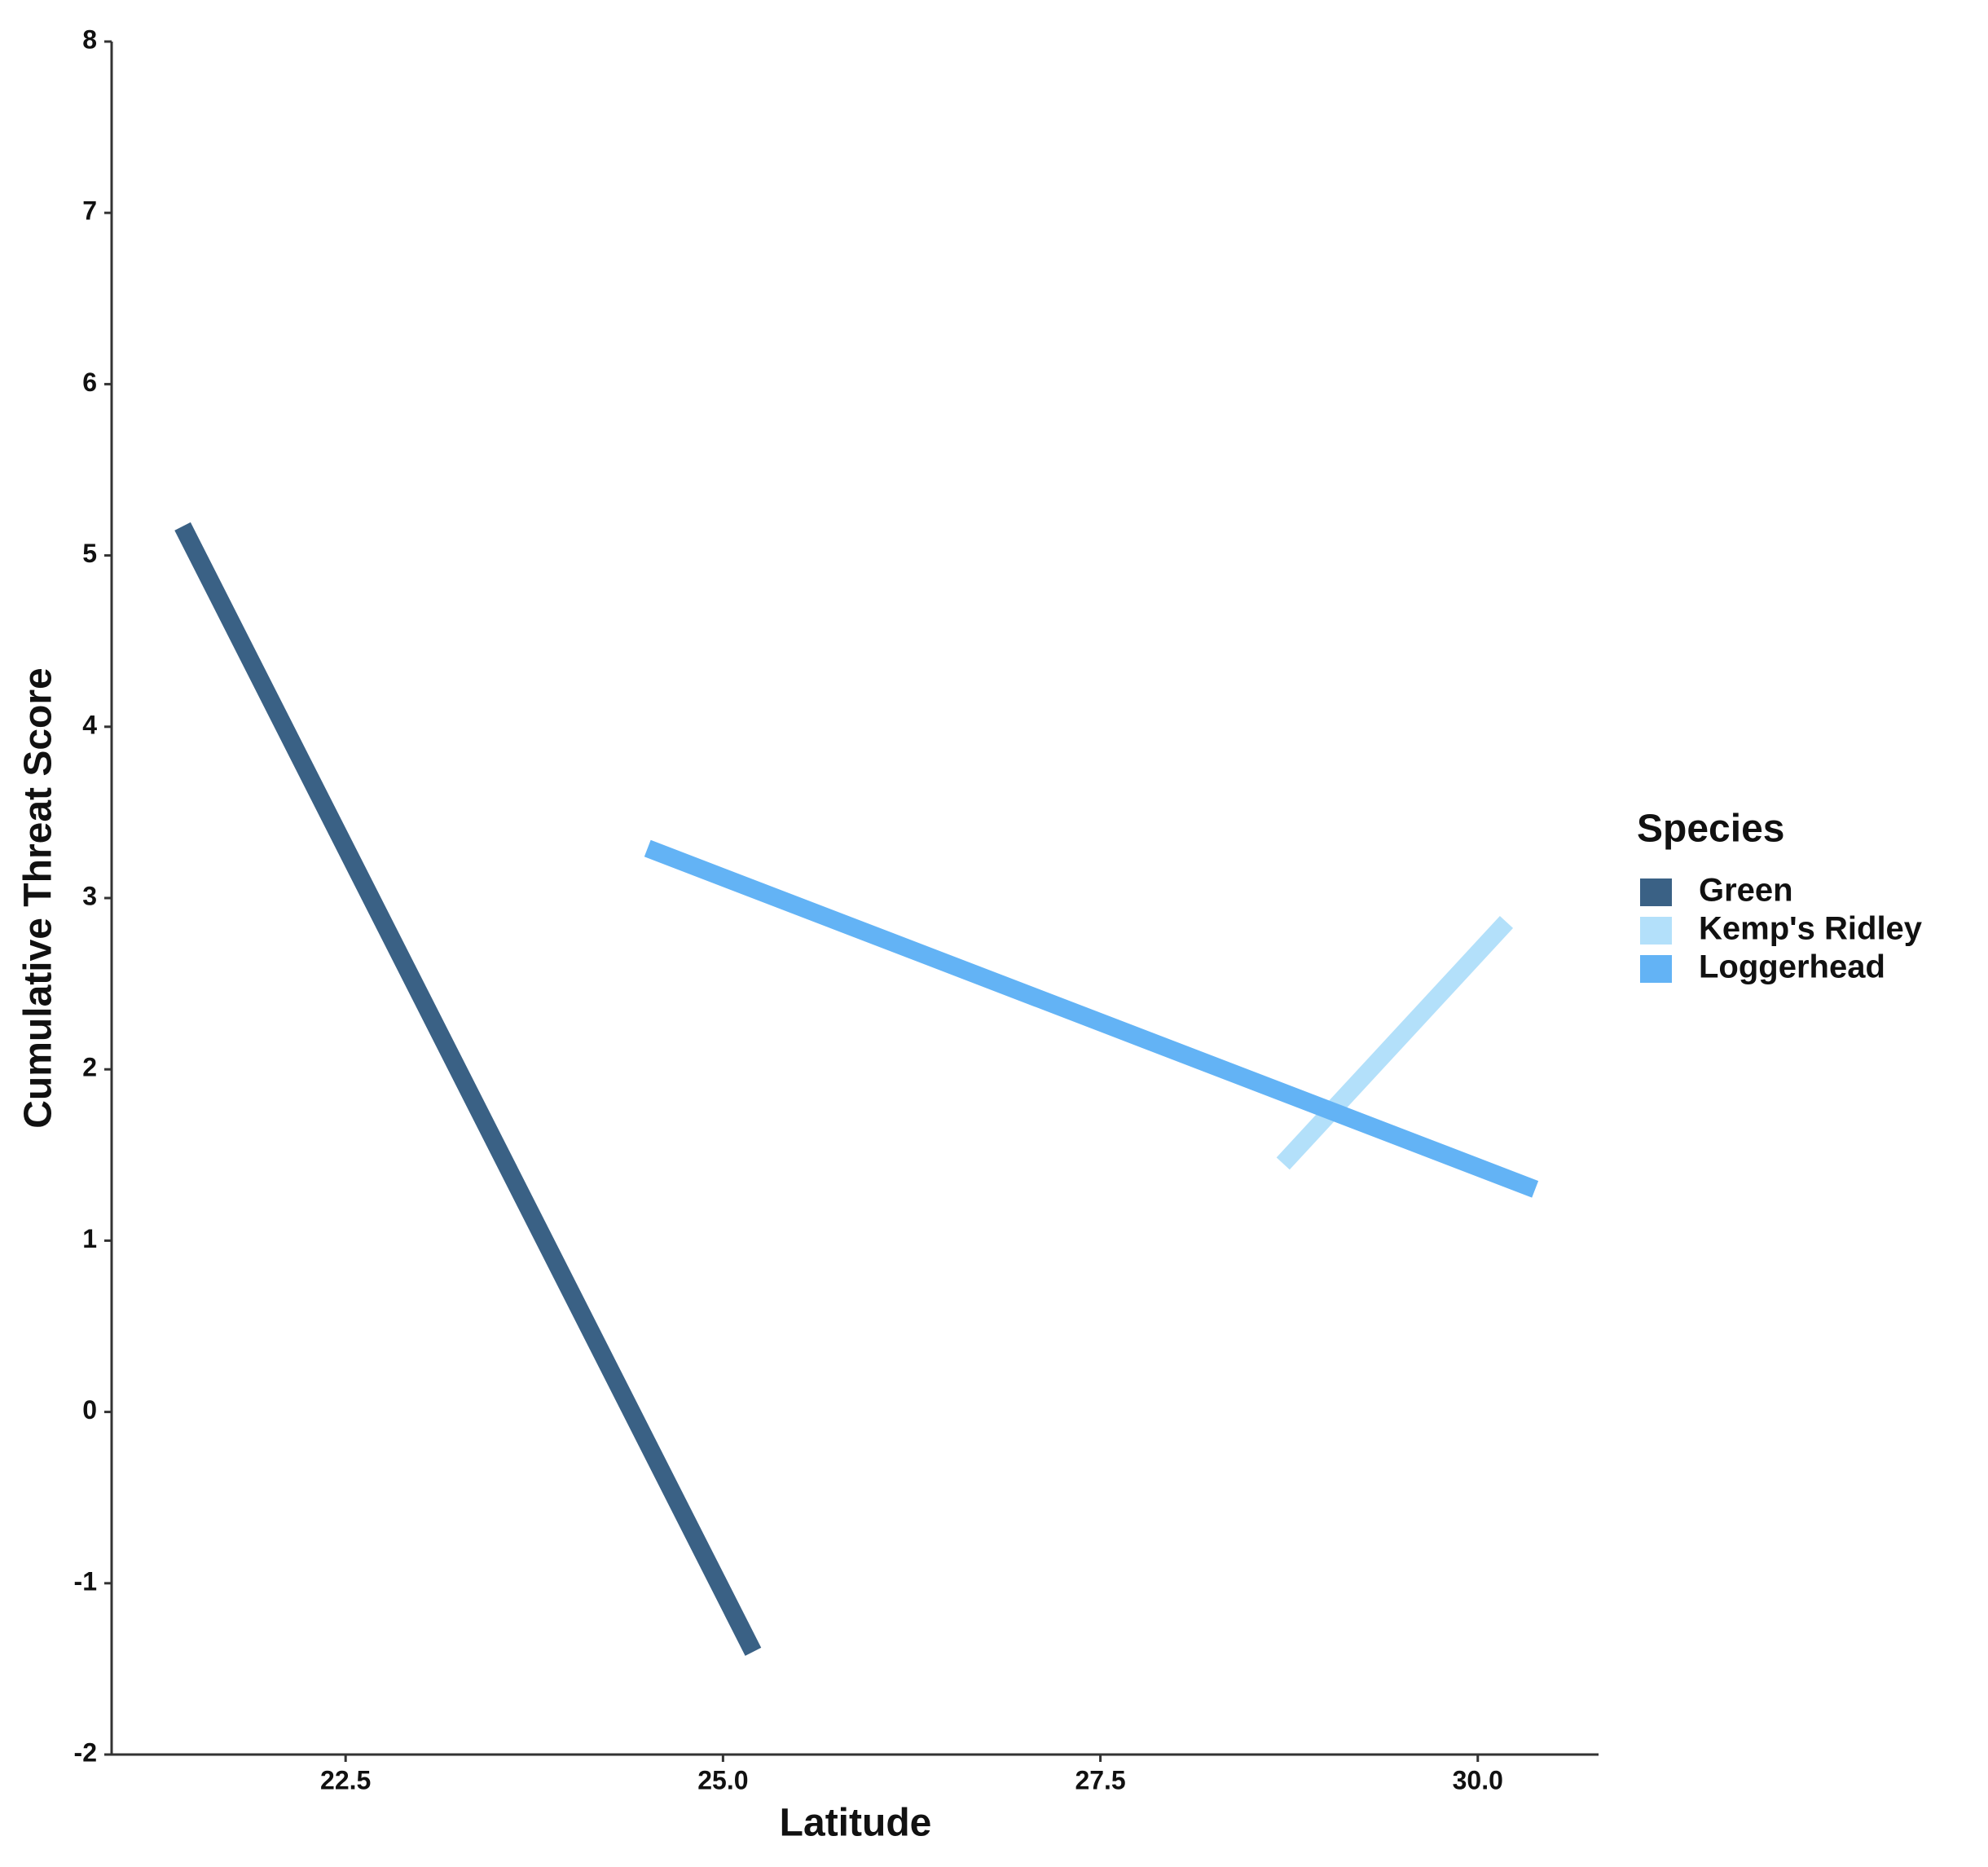  Describe the element at coordinates (1100, 1779) in the screenshot. I see `x-tick-label: 27.5` at that location.